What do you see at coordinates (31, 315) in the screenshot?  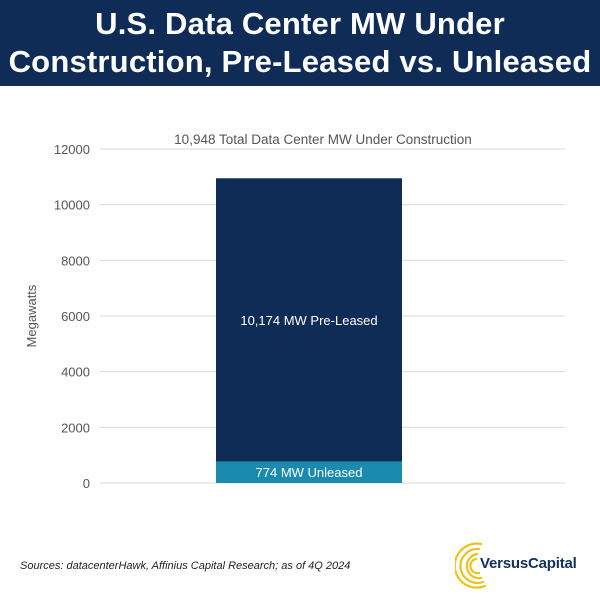 I see `y-axis-label: Megawatts` at bounding box center [31, 315].